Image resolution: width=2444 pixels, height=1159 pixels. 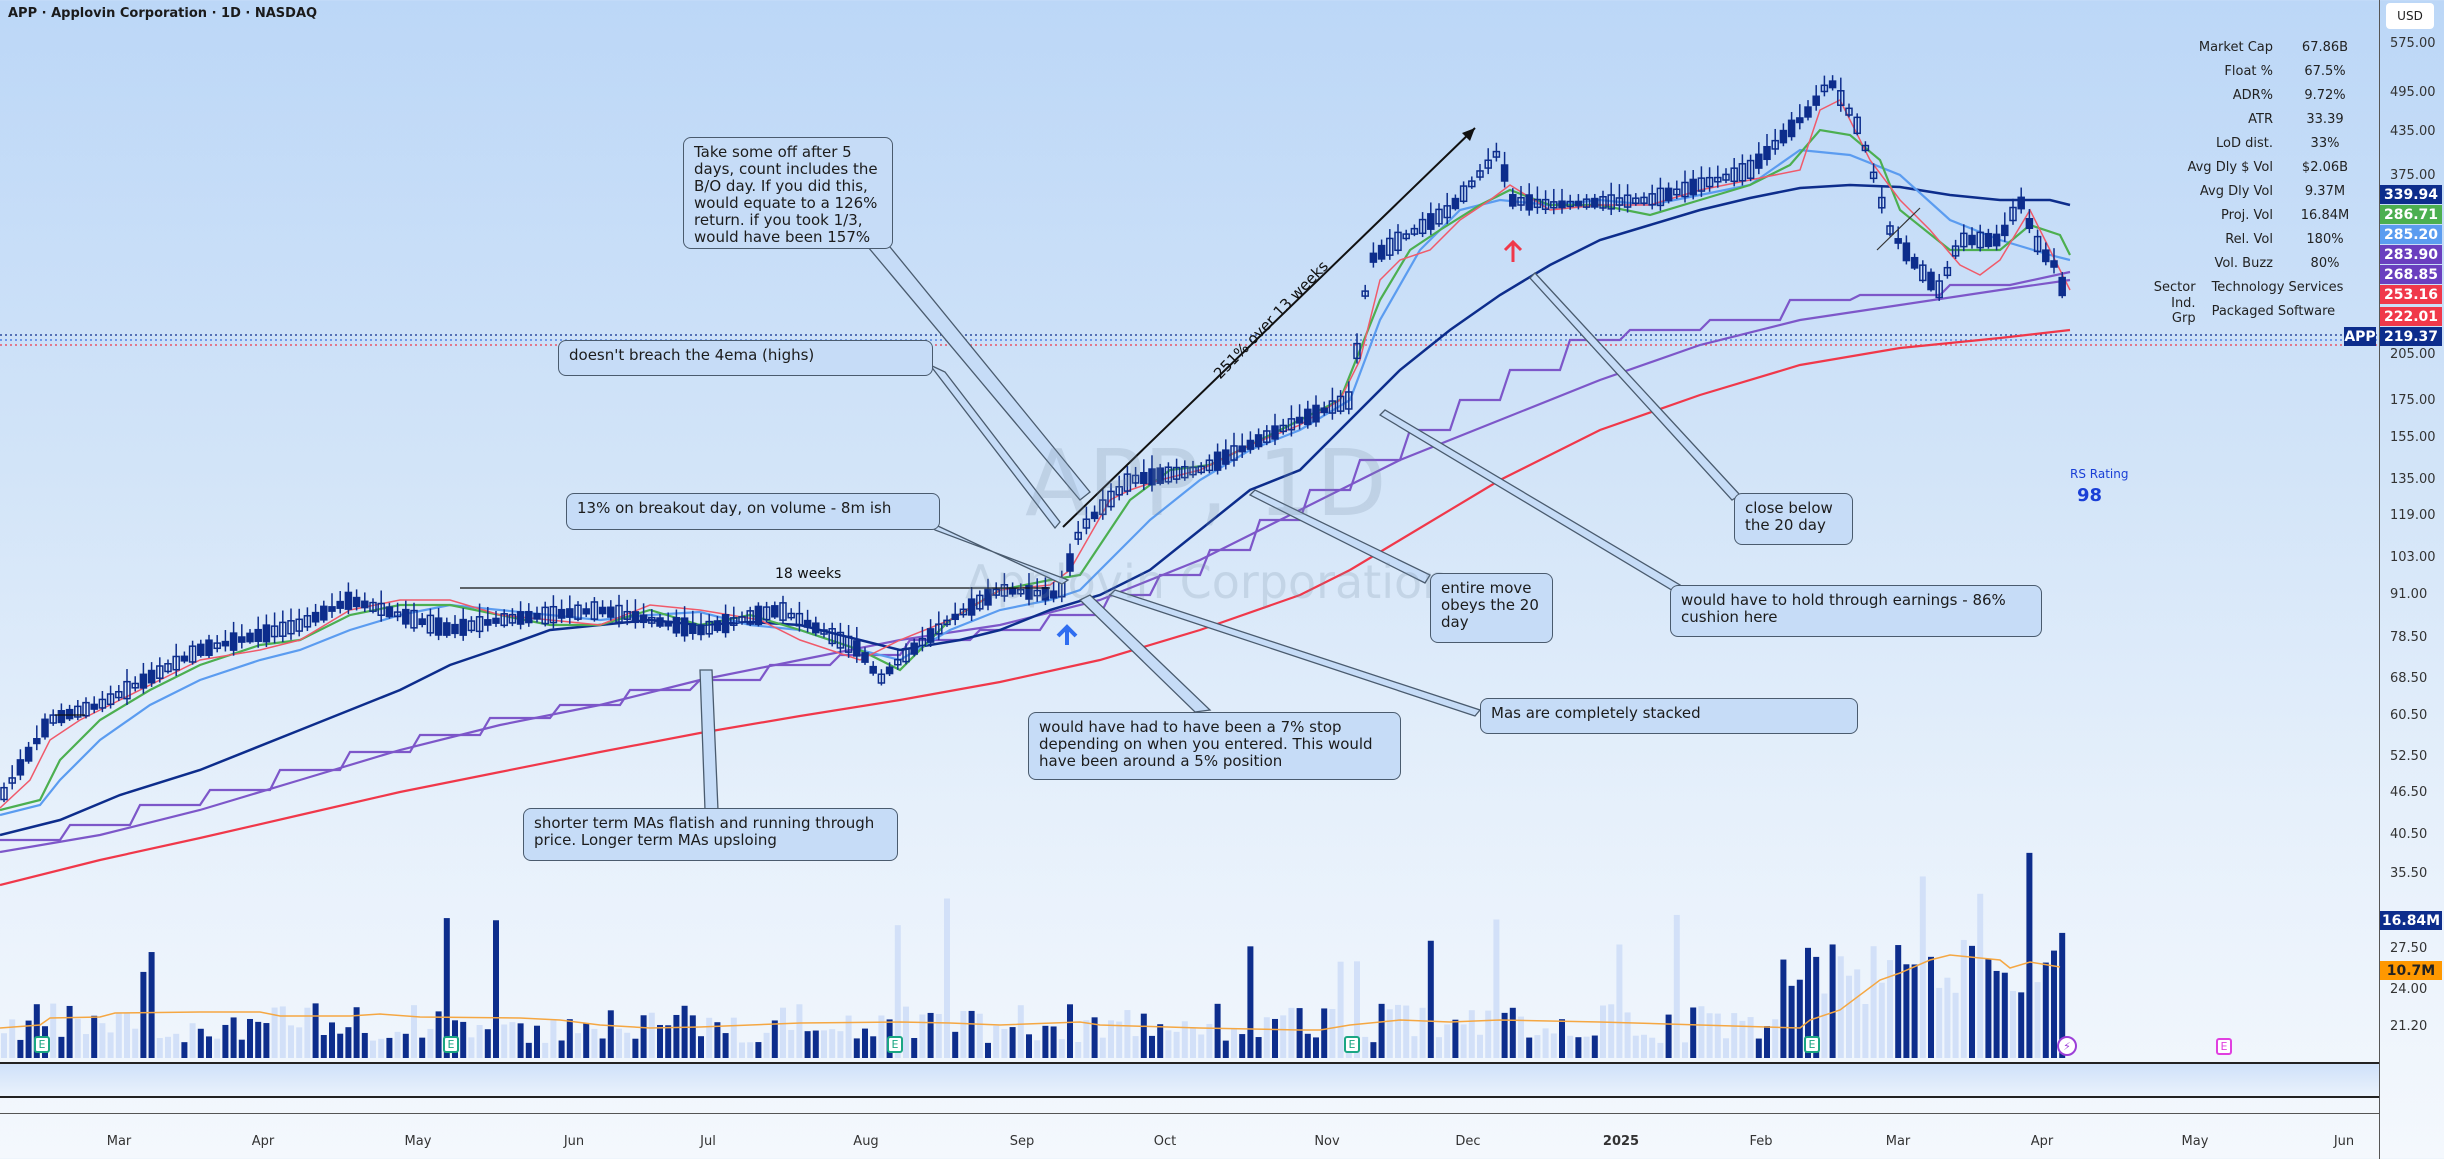 What do you see at coordinates (1208, 582) in the screenshot?
I see `watermark-name: Applovin Corporation` at bounding box center [1208, 582].